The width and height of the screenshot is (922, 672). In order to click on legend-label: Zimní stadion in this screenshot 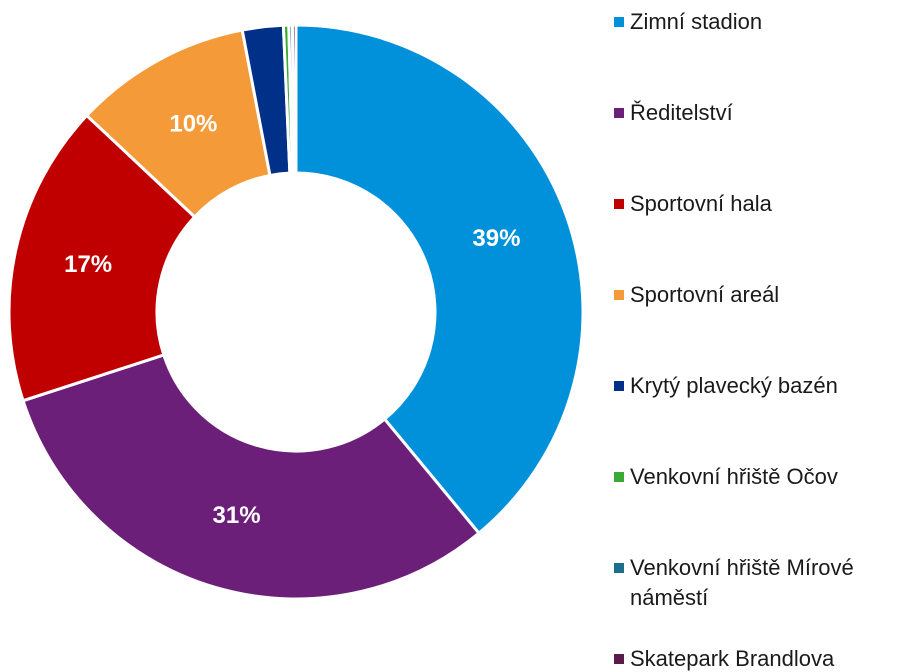, I will do `click(696, 21)`.